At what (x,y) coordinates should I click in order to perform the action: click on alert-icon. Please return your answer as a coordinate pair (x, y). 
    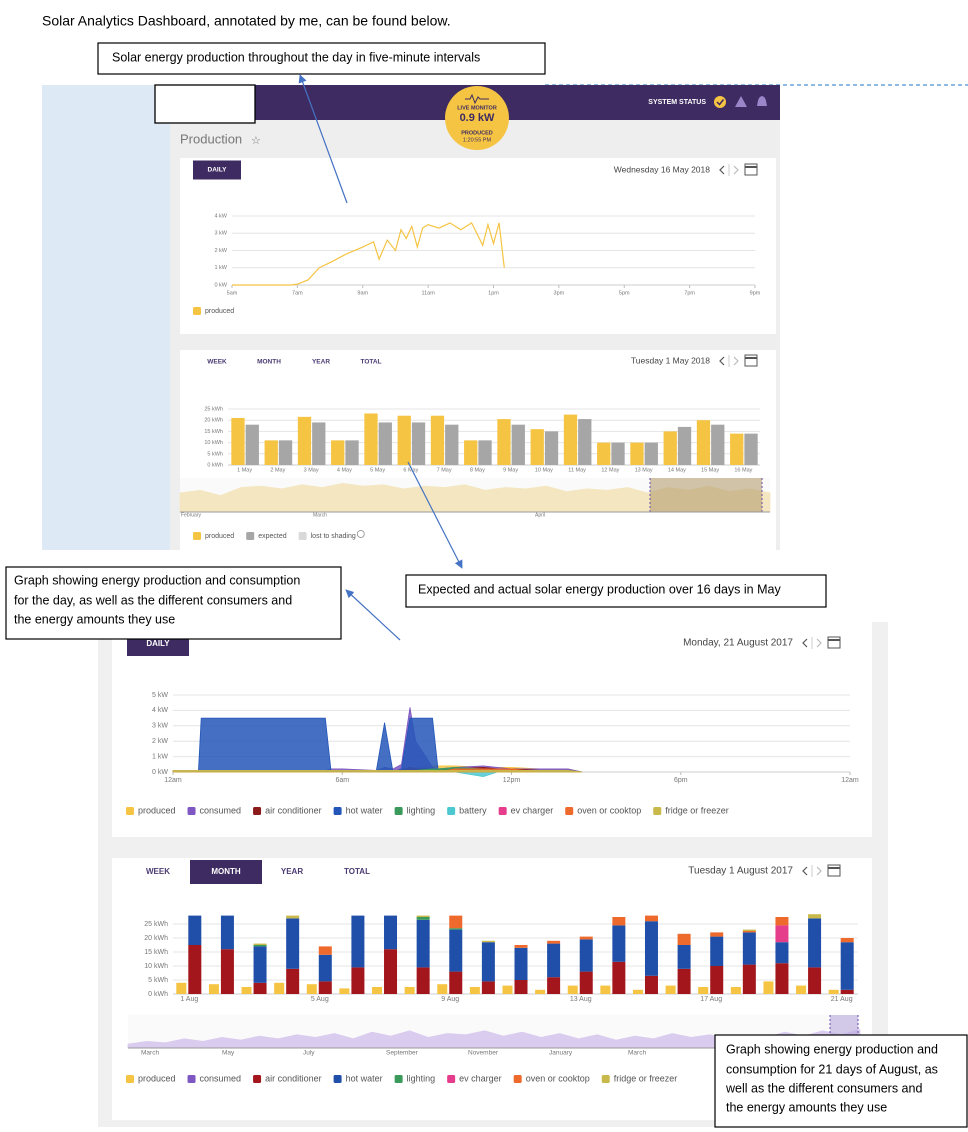
    Looking at the image, I should click on (741, 101).